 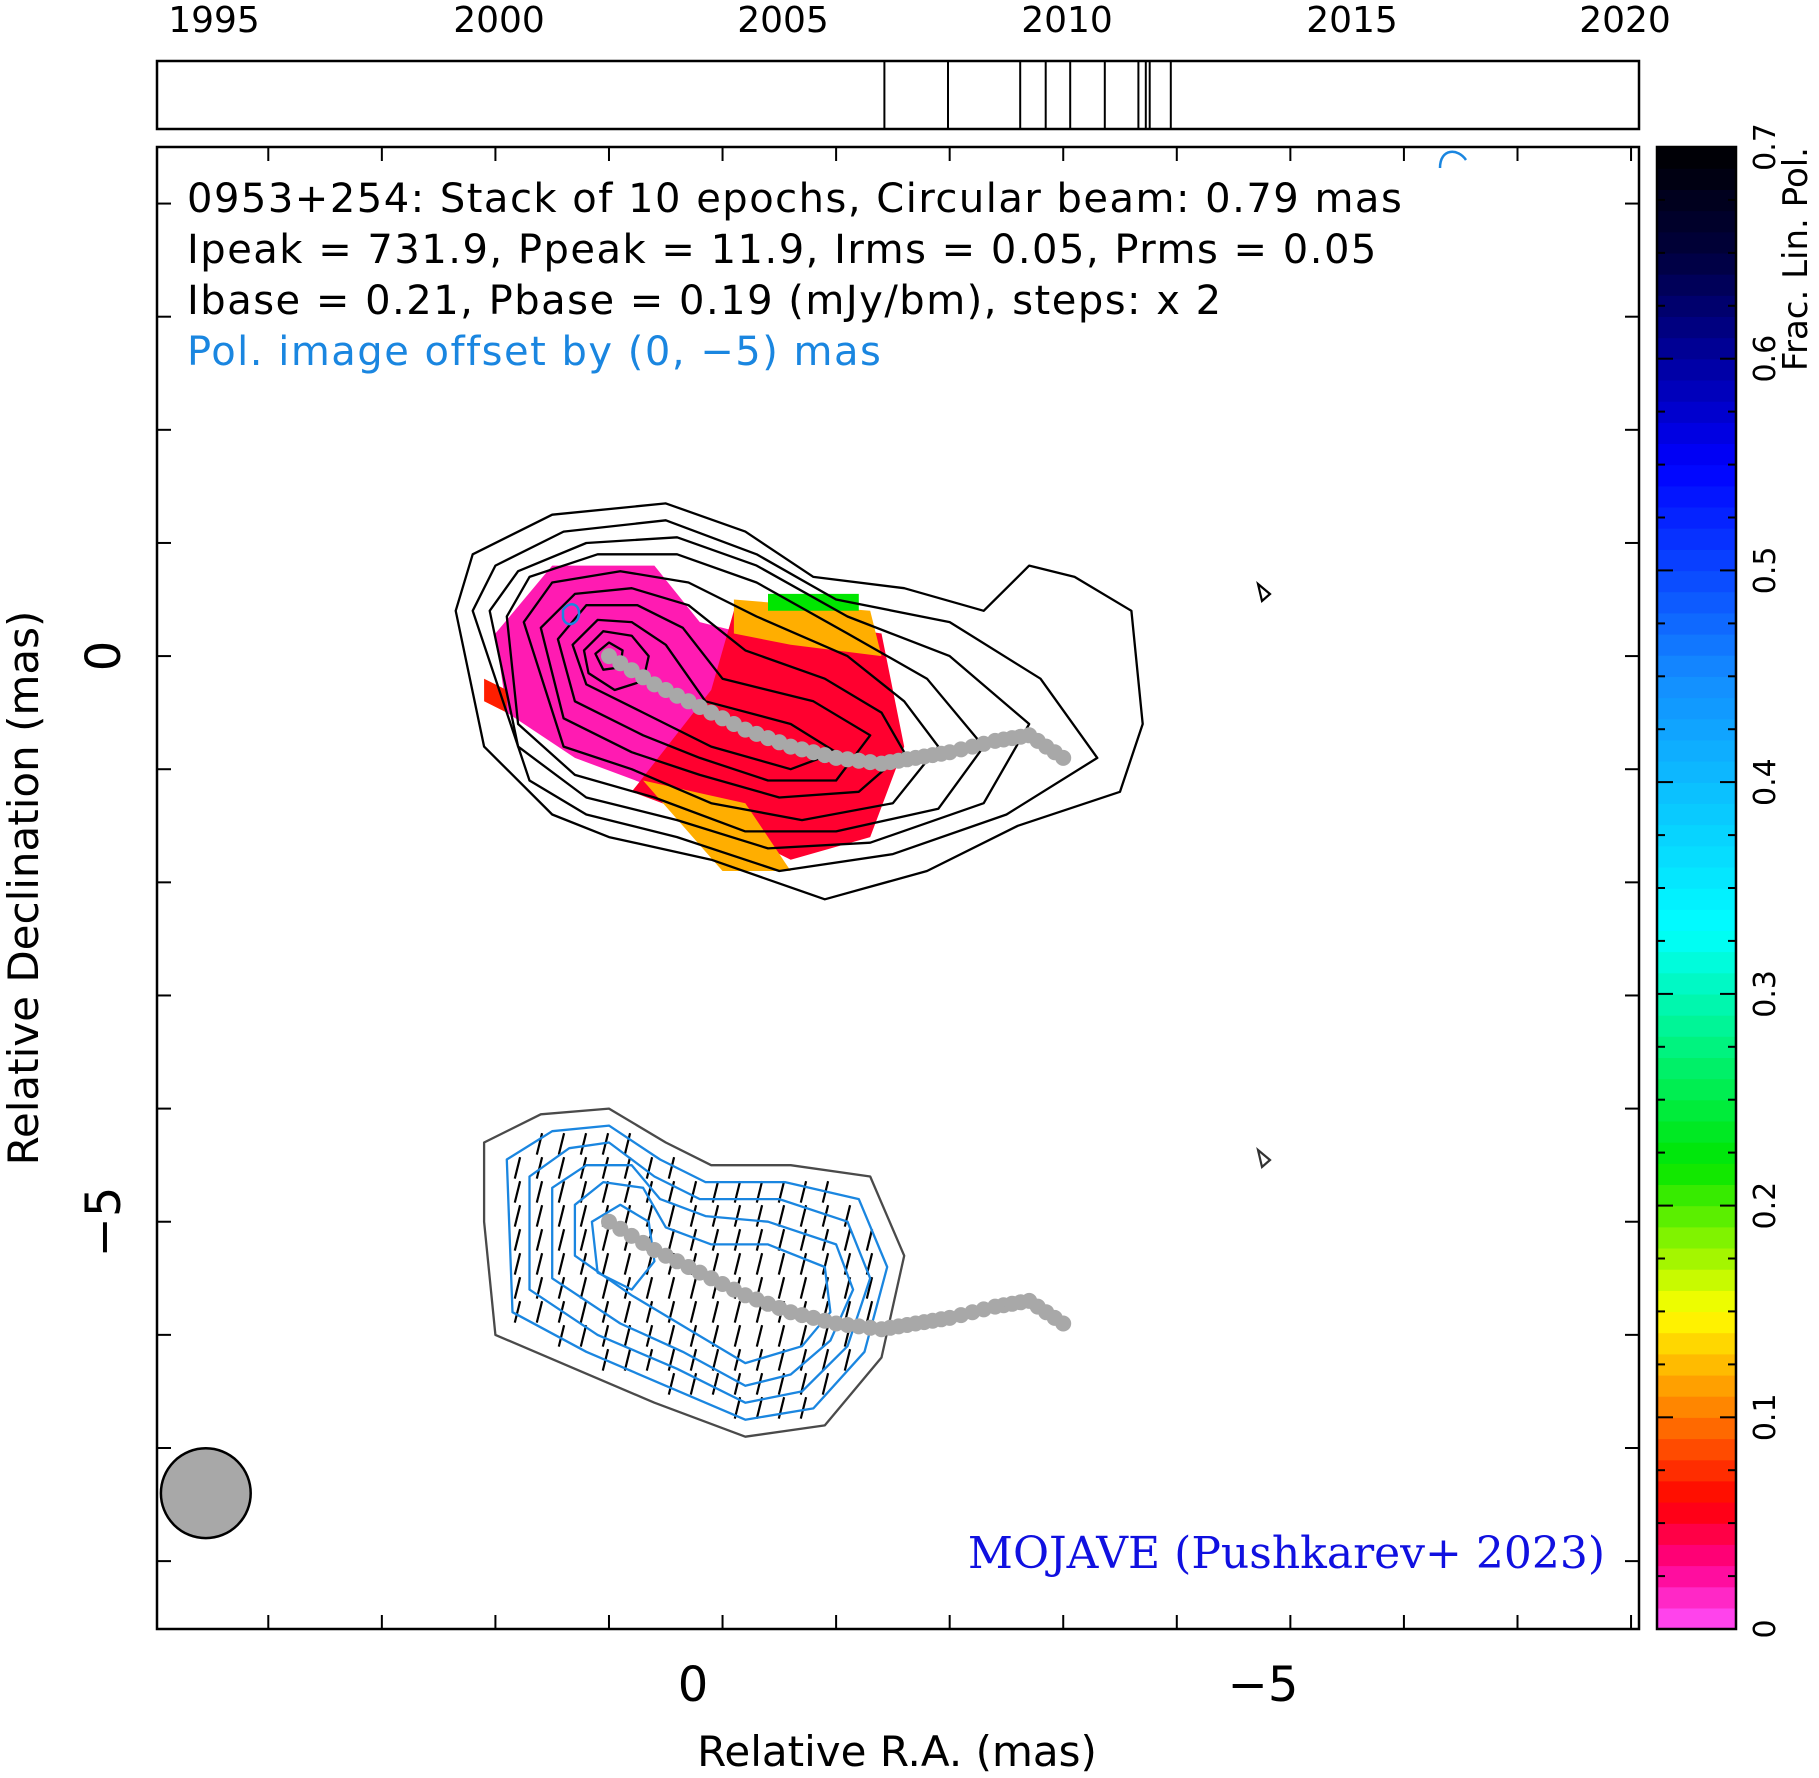 I want to click on evpa-ticks, so click(x=693, y=1275).